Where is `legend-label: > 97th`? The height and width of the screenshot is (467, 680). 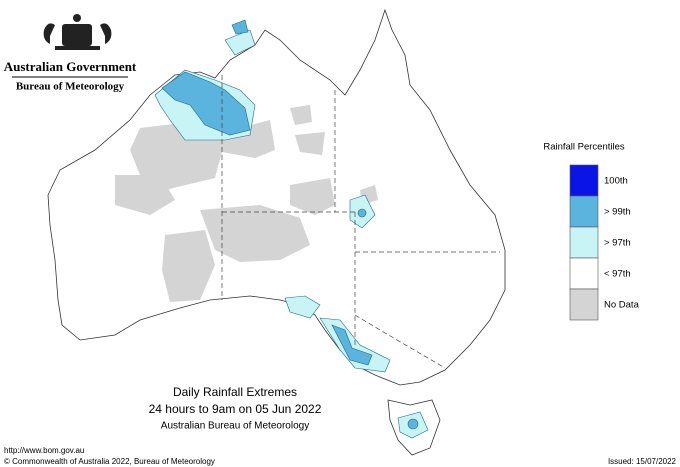
legend-label: > 97th is located at coordinates (617, 243).